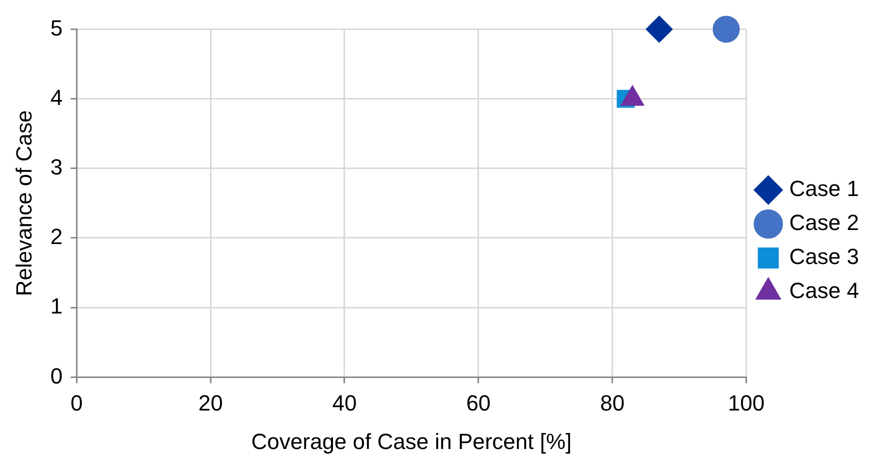 This screenshot has height=468, width=877. I want to click on x-tick-label: 20, so click(210, 403).